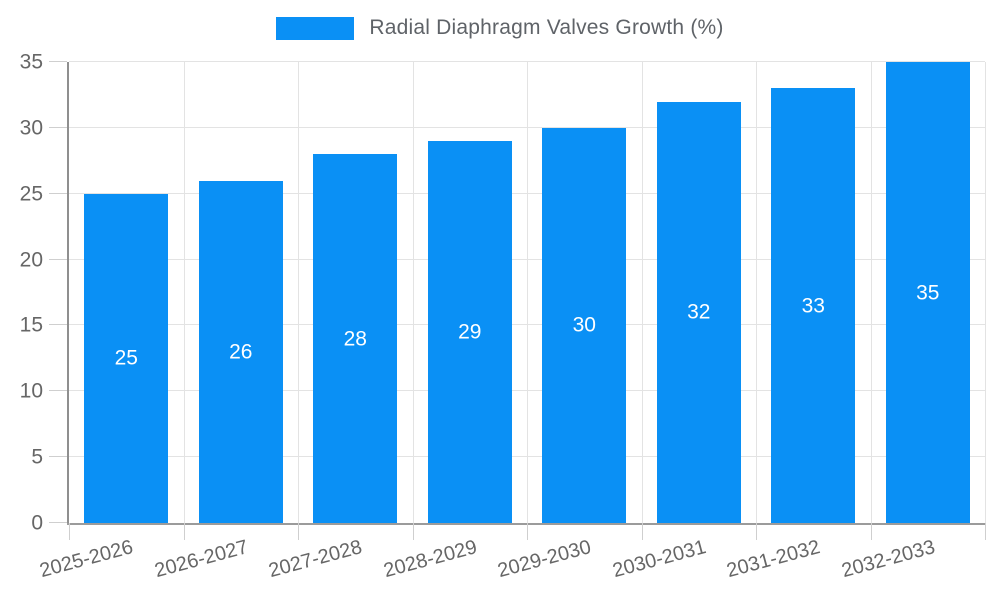 The width and height of the screenshot is (1000, 600). I want to click on y-axis-tick-label: 0, so click(37, 523).